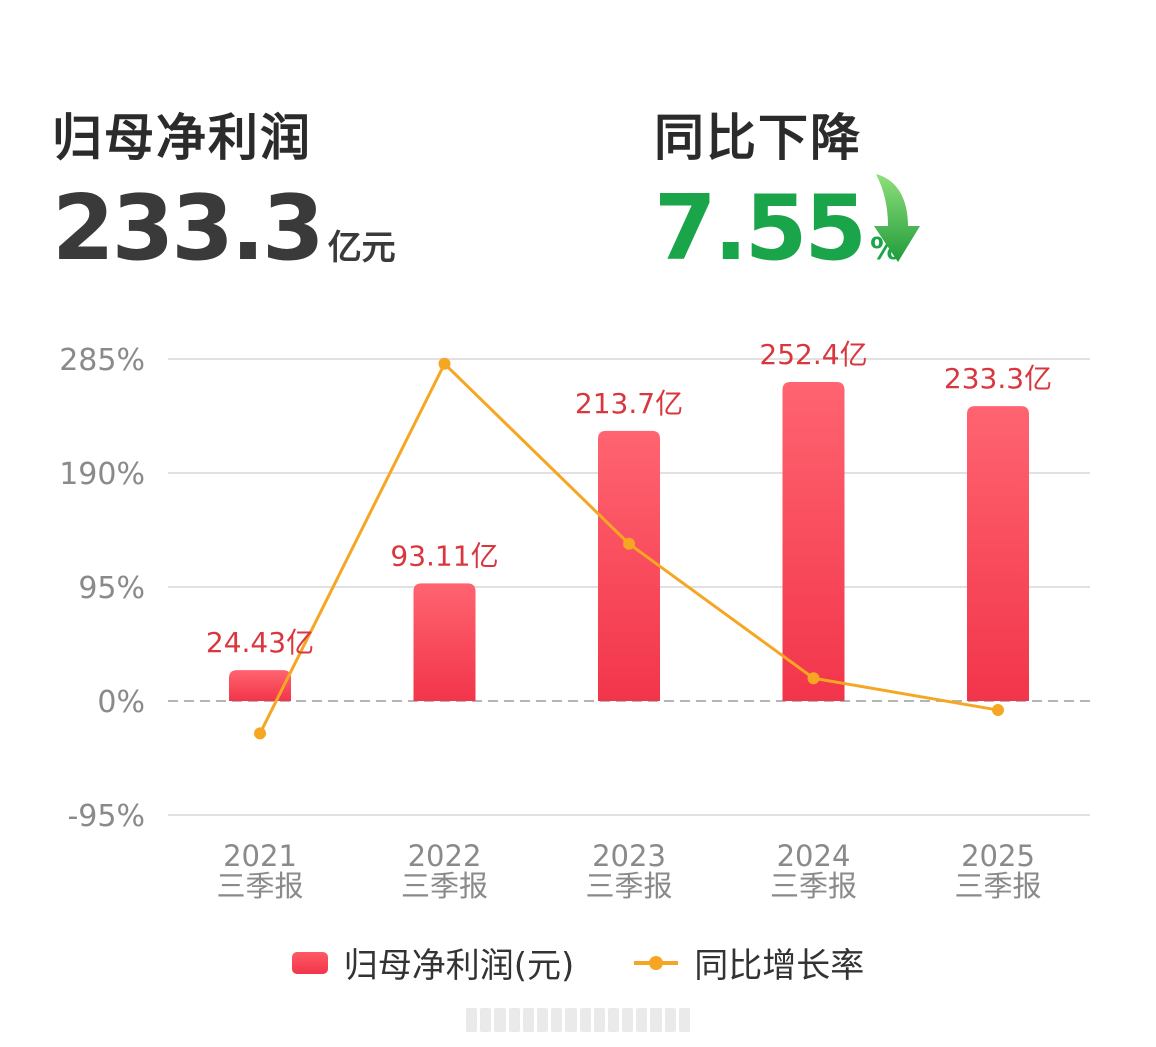 The image size is (1156, 1047). Describe the element at coordinates (459, 966) in the screenshot. I see `legend-label-profit: 归母净利润(元)` at that location.